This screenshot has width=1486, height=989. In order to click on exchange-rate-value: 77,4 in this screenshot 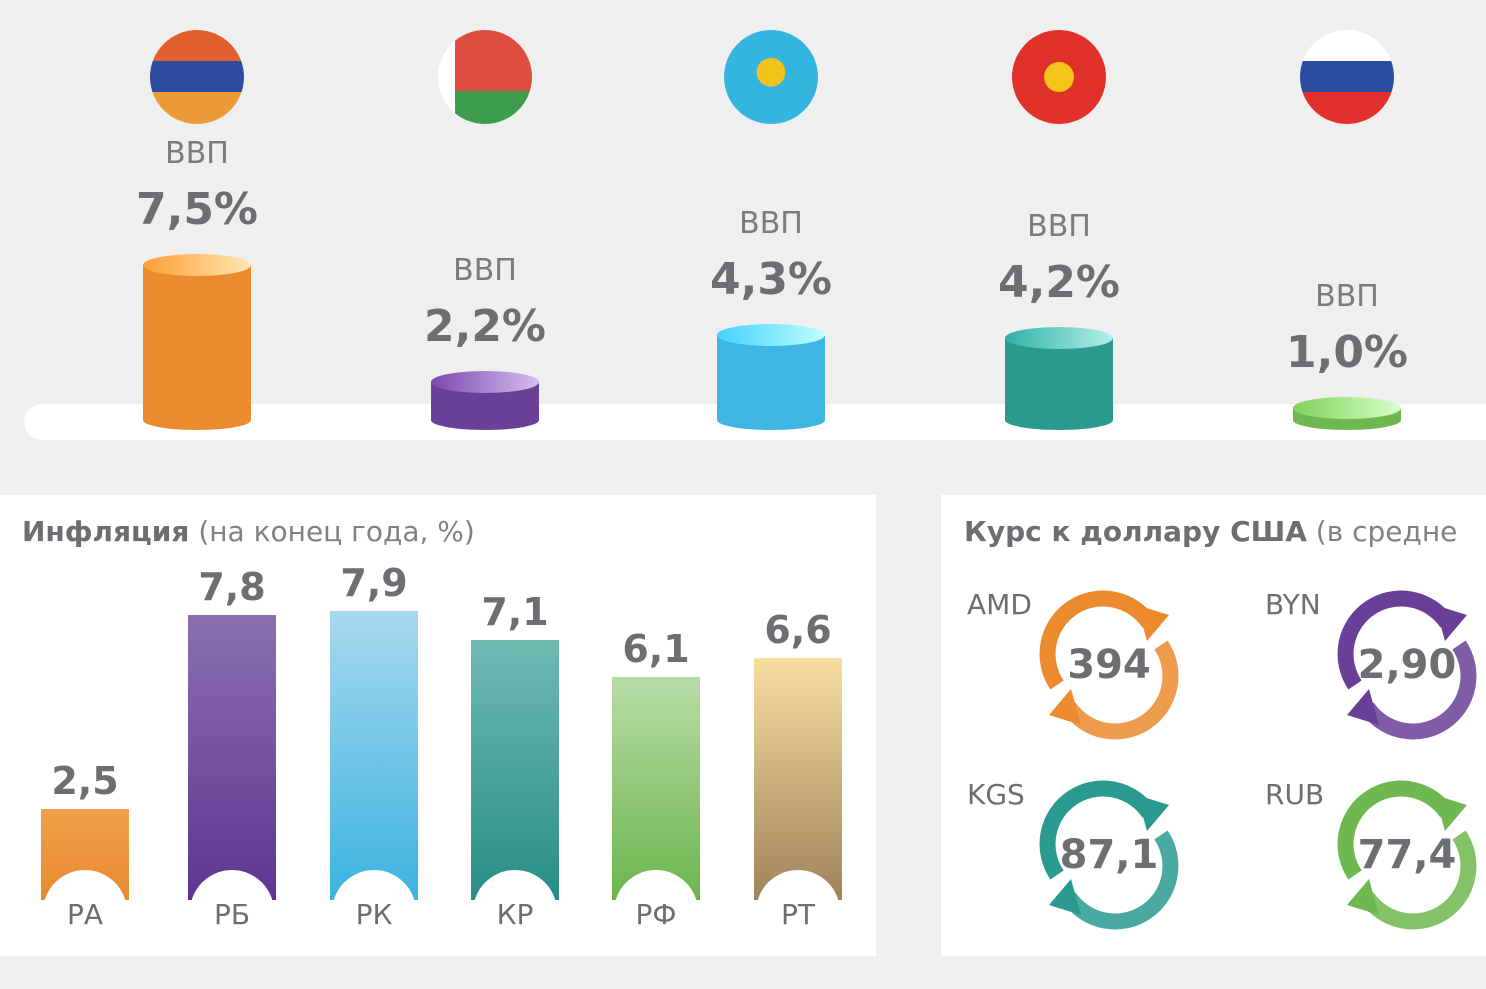, I will do `click(1407, 855)`.